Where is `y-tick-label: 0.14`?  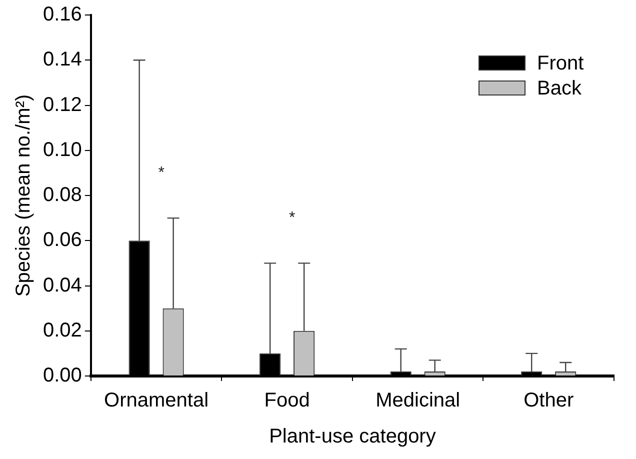
y-tick-label: 0.14 is located at coordinates (62, 59).